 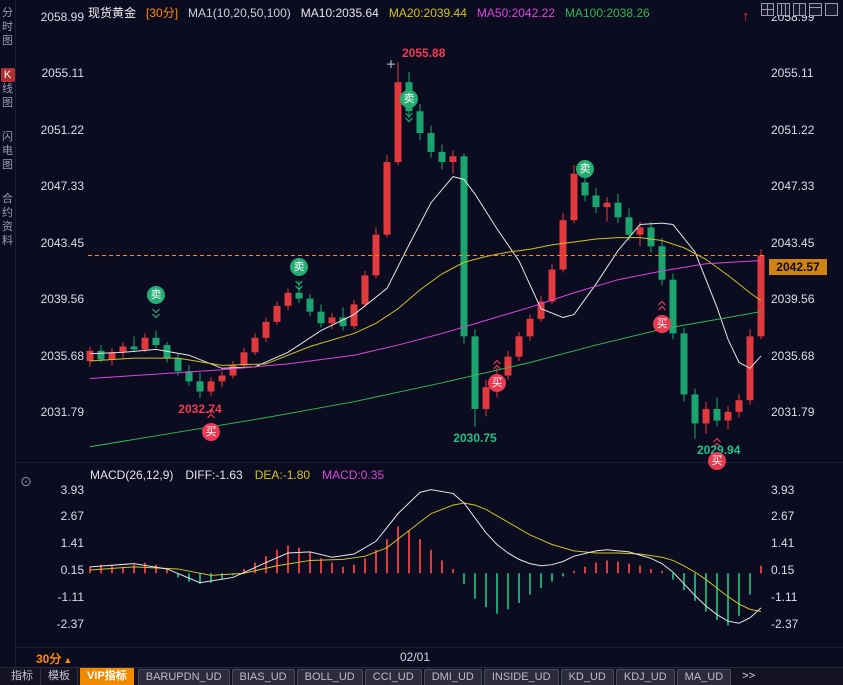 I want to click on ma-line-ma50, so click(x=425, y=319).